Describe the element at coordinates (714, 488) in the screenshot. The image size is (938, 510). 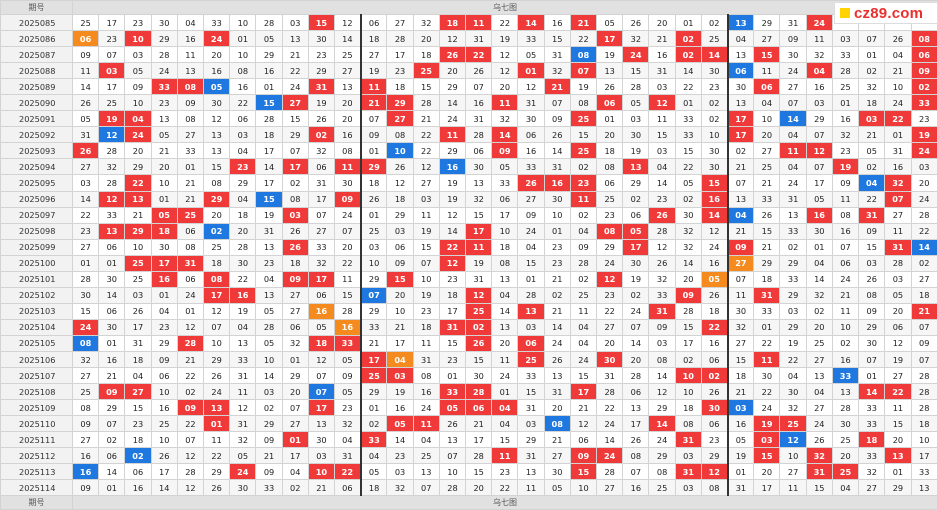
I see `number-cell: 08` at that location.